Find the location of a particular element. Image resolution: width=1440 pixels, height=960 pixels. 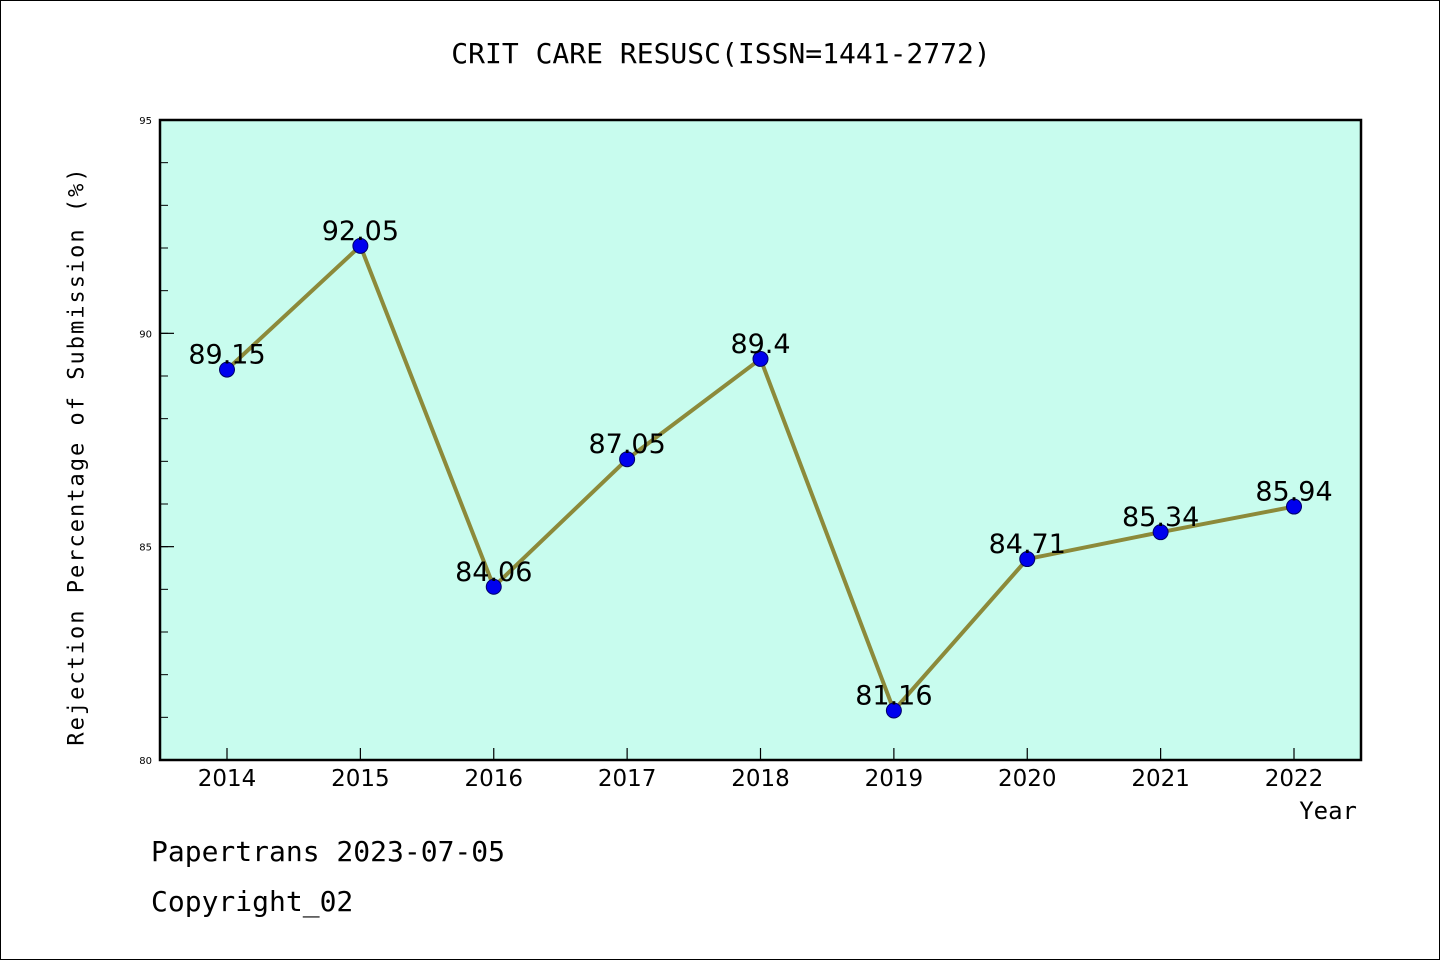

data-label: 81.16 is located at coordinates (893, 696).